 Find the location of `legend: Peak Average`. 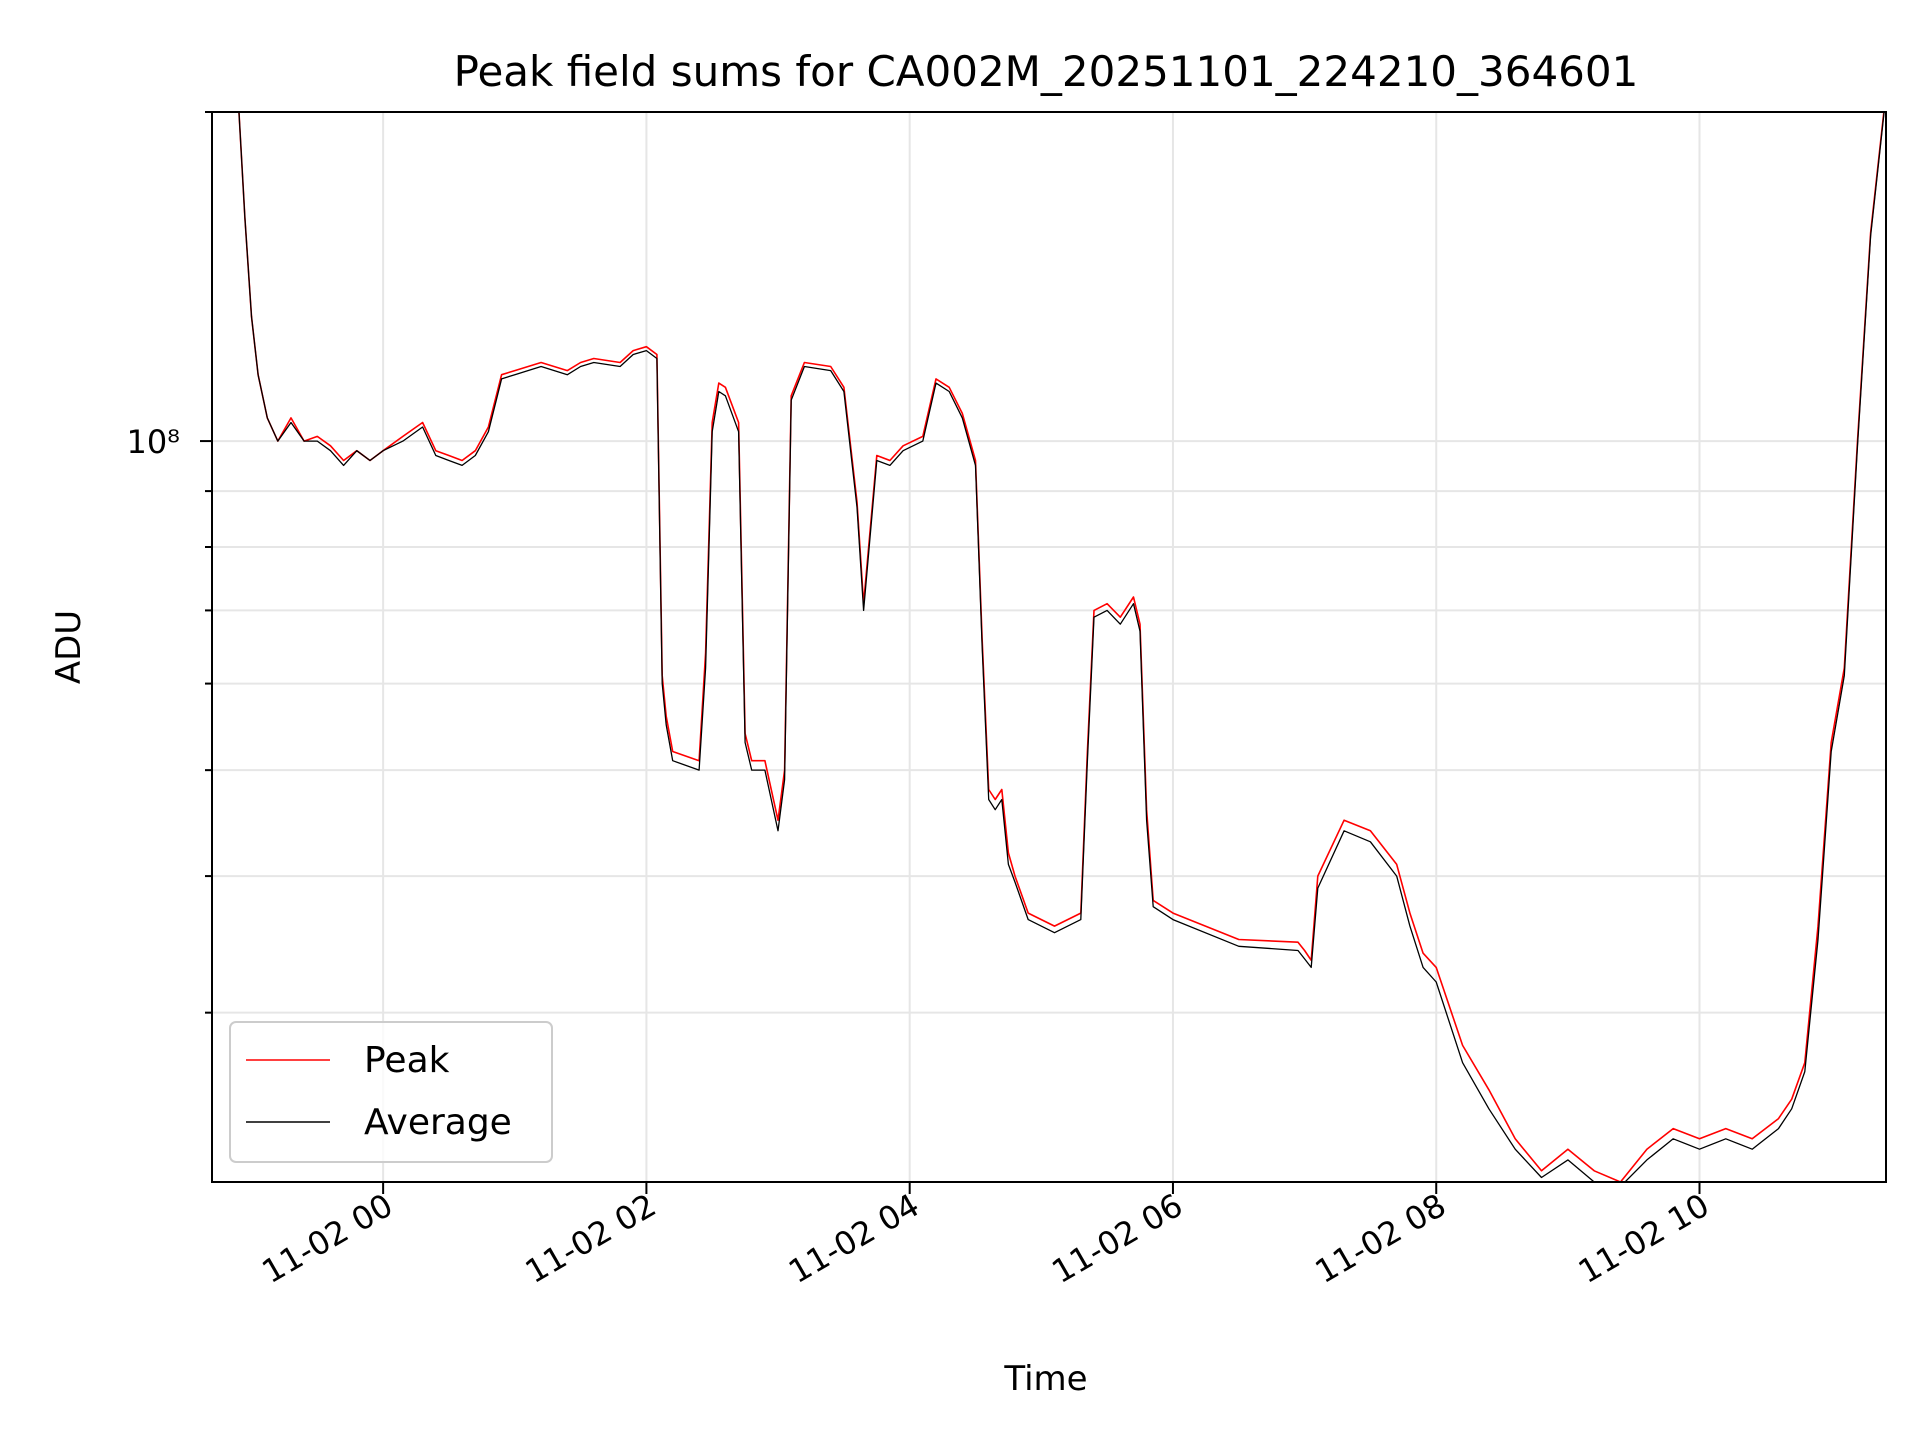

legend: Peak Average is located at coordinates (391, 1092).